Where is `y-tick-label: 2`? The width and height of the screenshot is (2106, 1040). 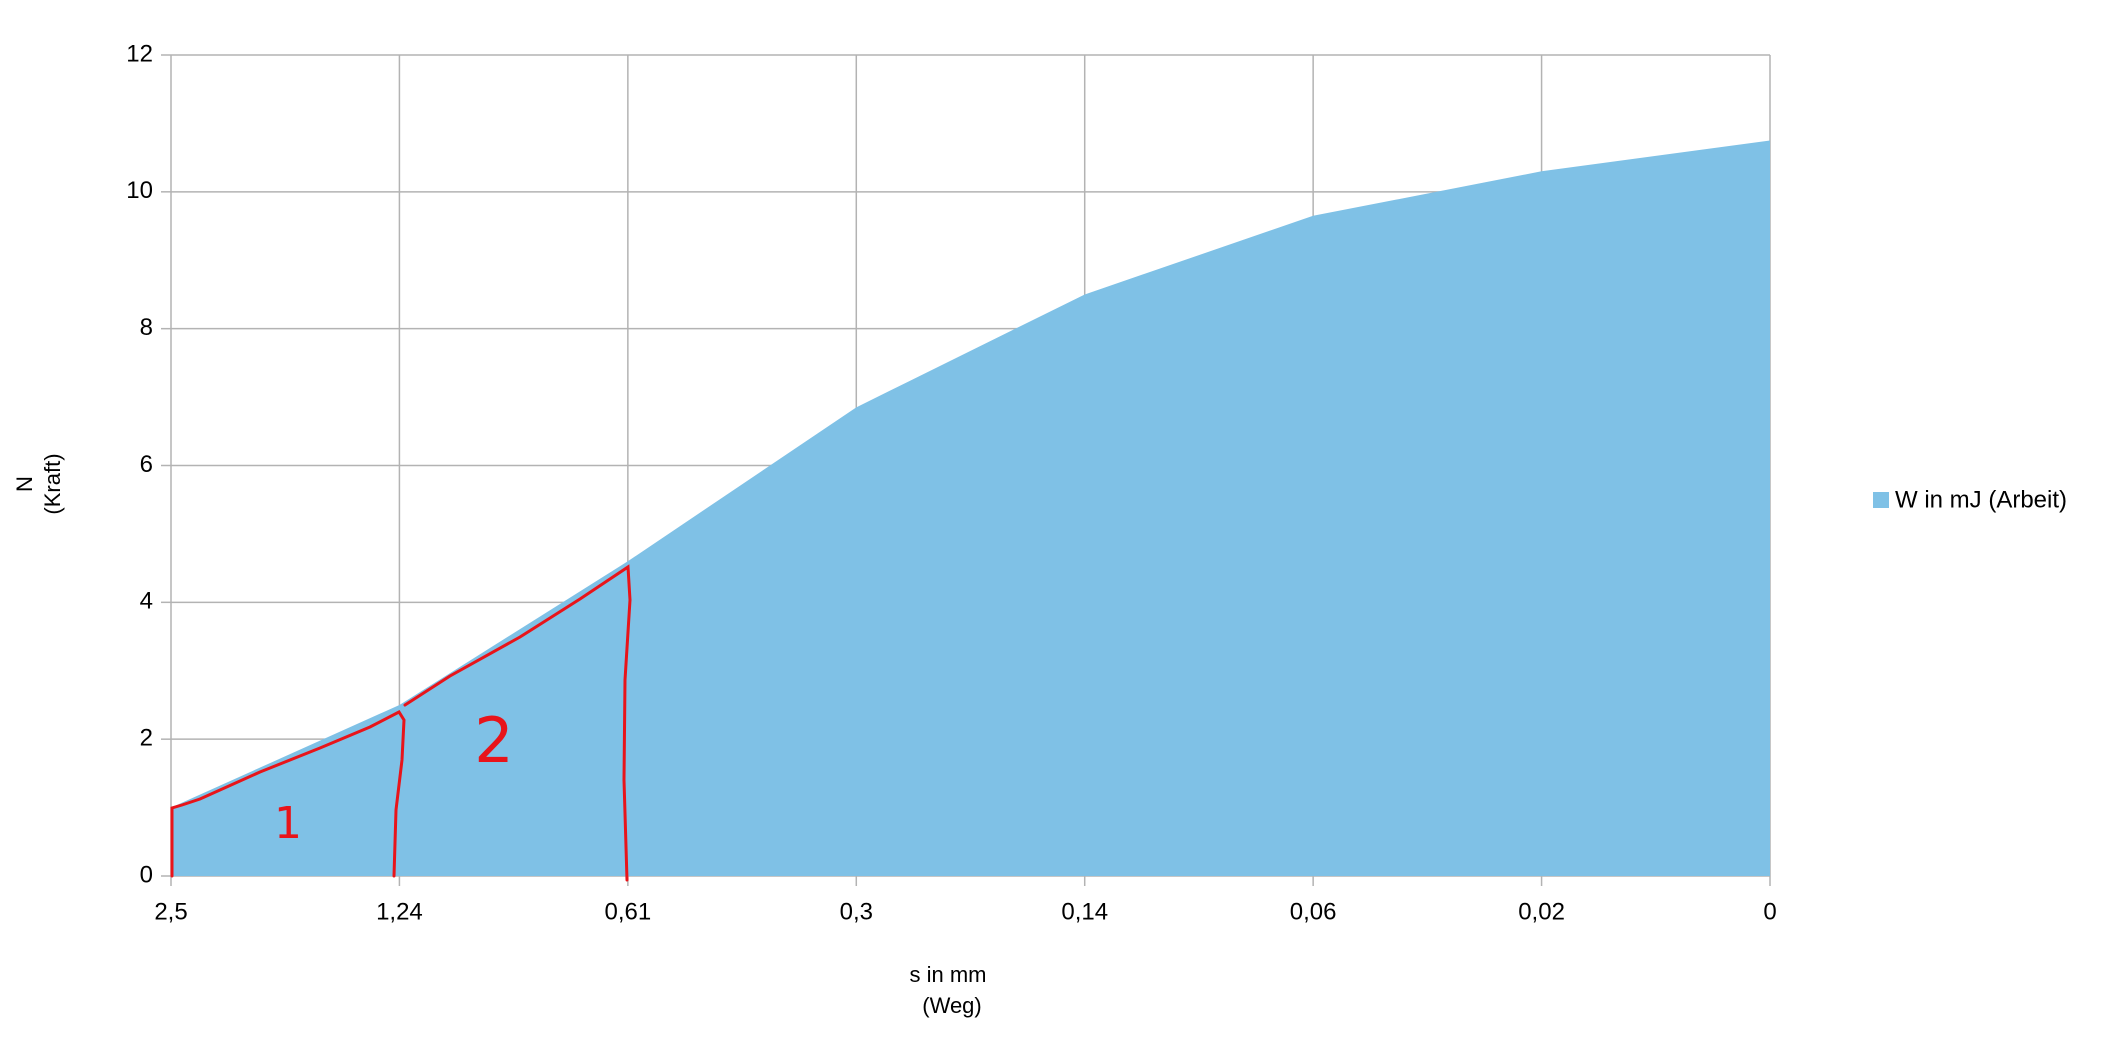
y-tick-label: 2 is located at coordinates (146, 738).